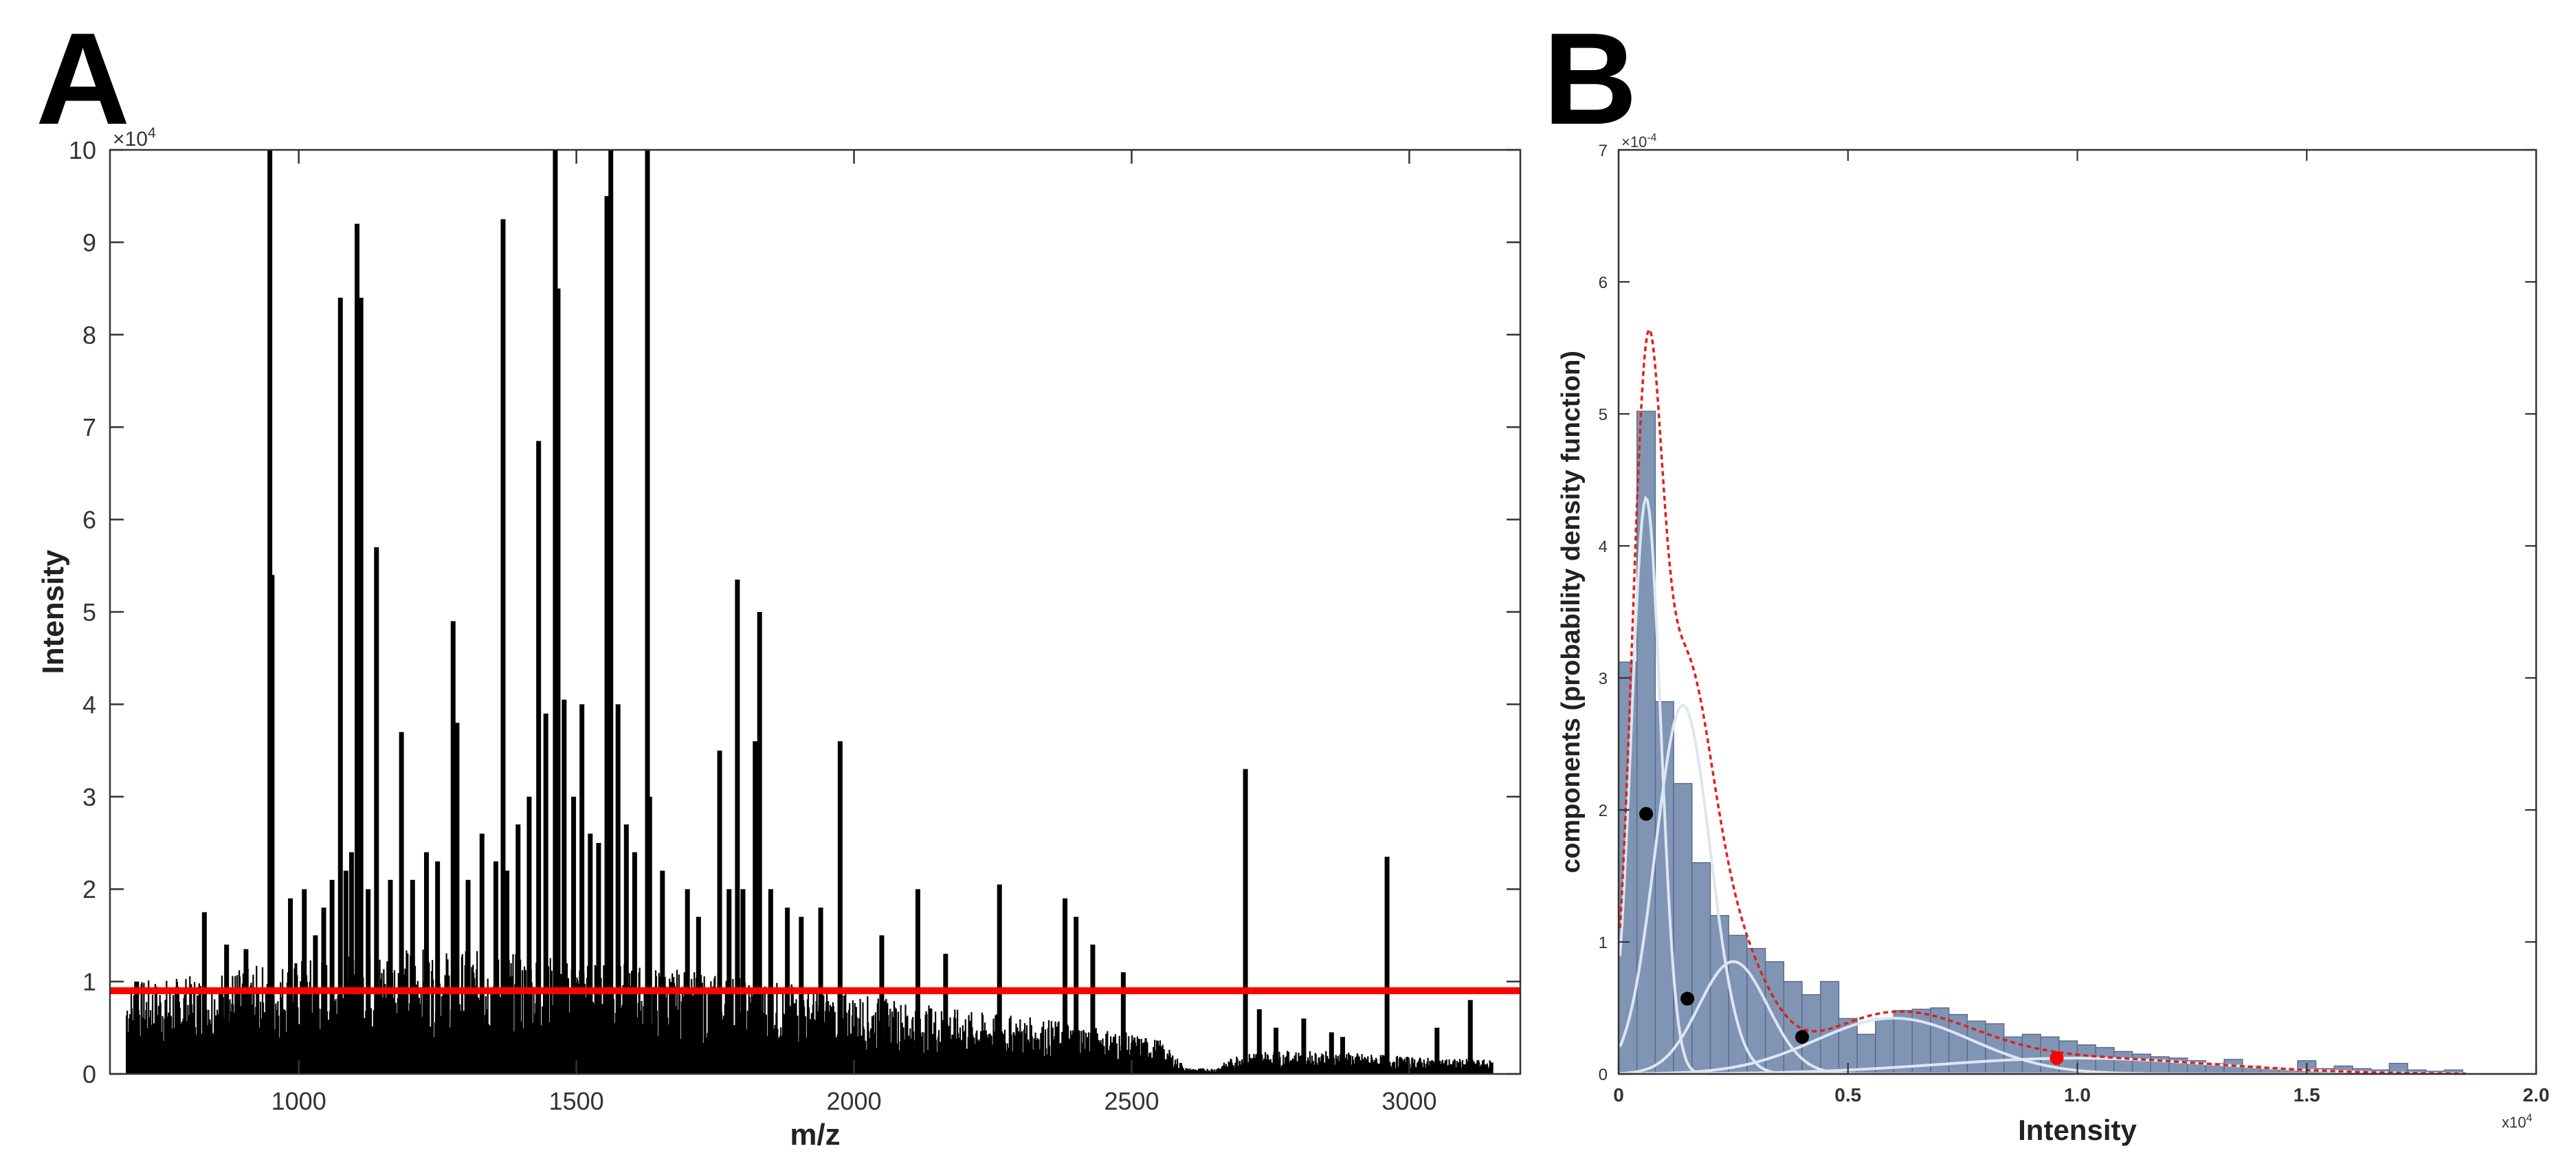 The width and height of the screenshot is (2576, 1164). I want to click on x-axis-label: m/z, so click(815, 1135).